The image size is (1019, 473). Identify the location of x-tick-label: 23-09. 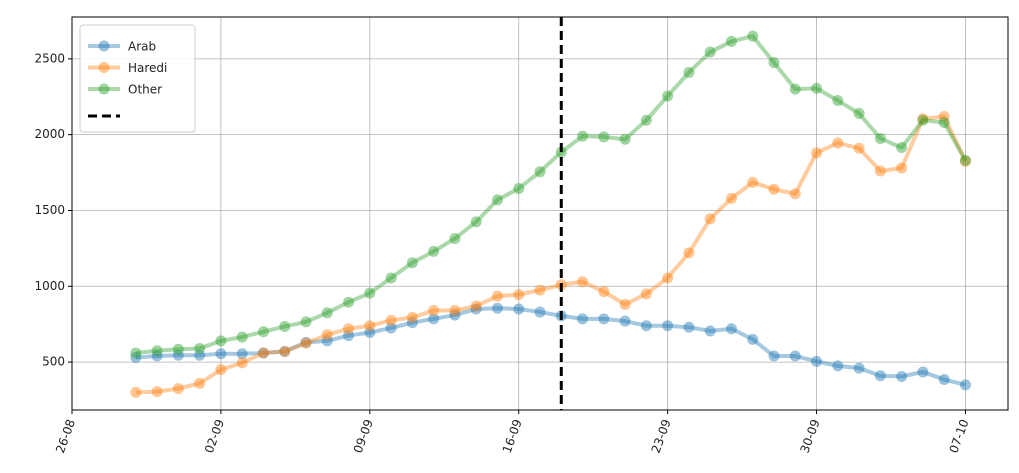
(661, 436).